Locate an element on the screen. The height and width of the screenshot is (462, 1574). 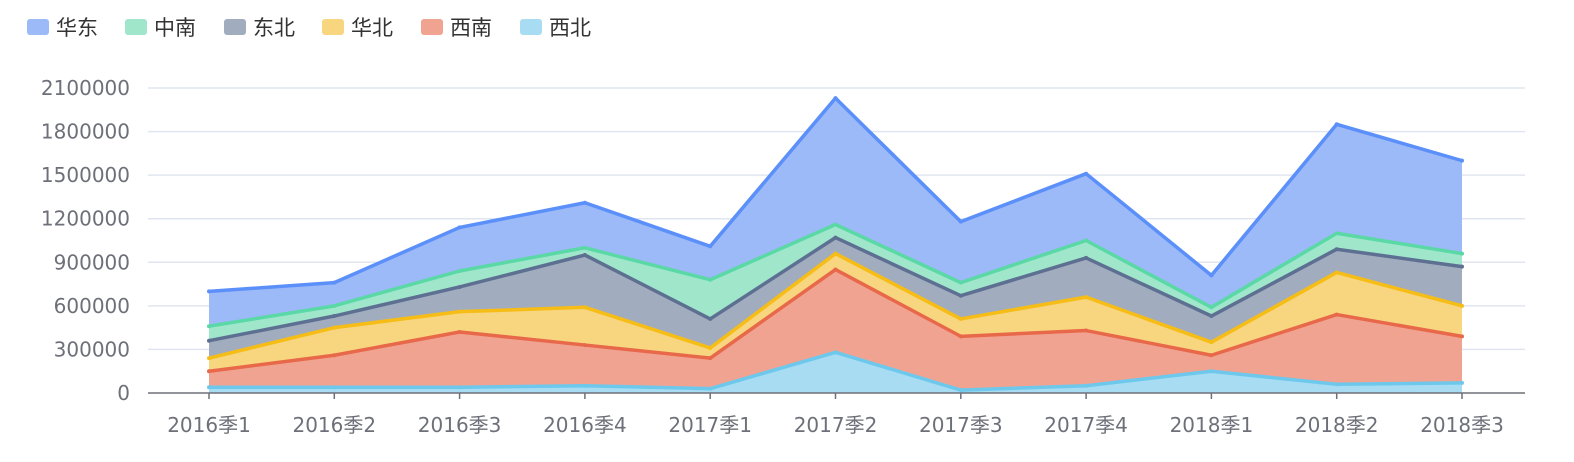
y-tick-label: 1200000 is located at coordinates (85, 219).